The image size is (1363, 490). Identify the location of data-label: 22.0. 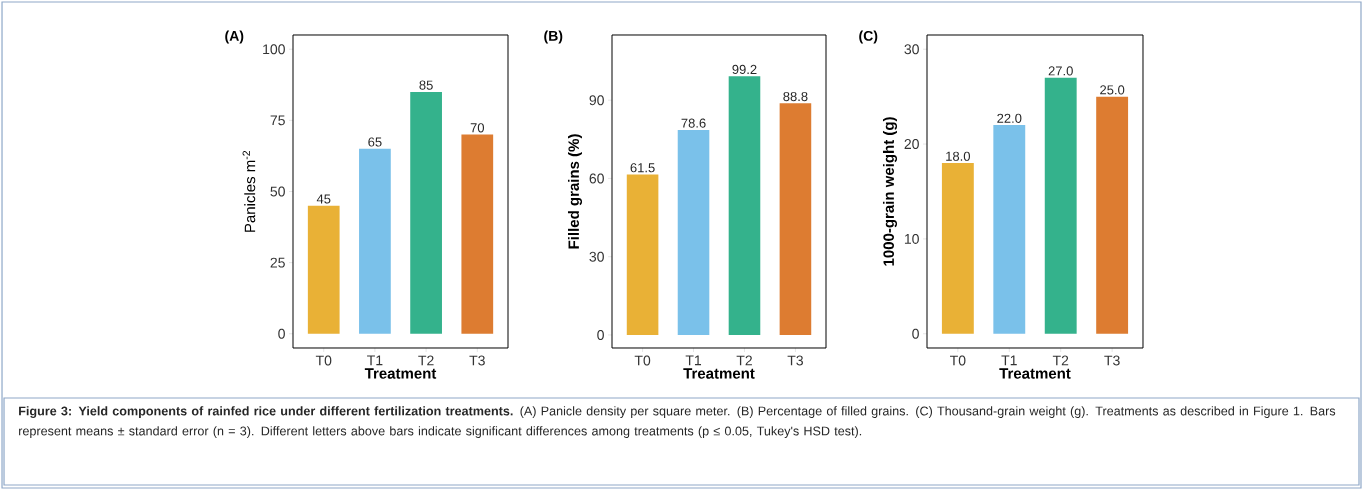
(1009, 118).